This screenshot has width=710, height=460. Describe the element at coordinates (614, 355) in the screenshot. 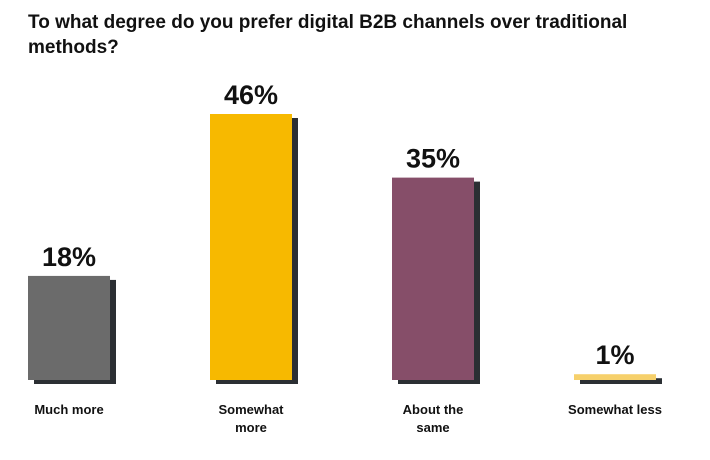

I see `value-label: 1%` at that location.